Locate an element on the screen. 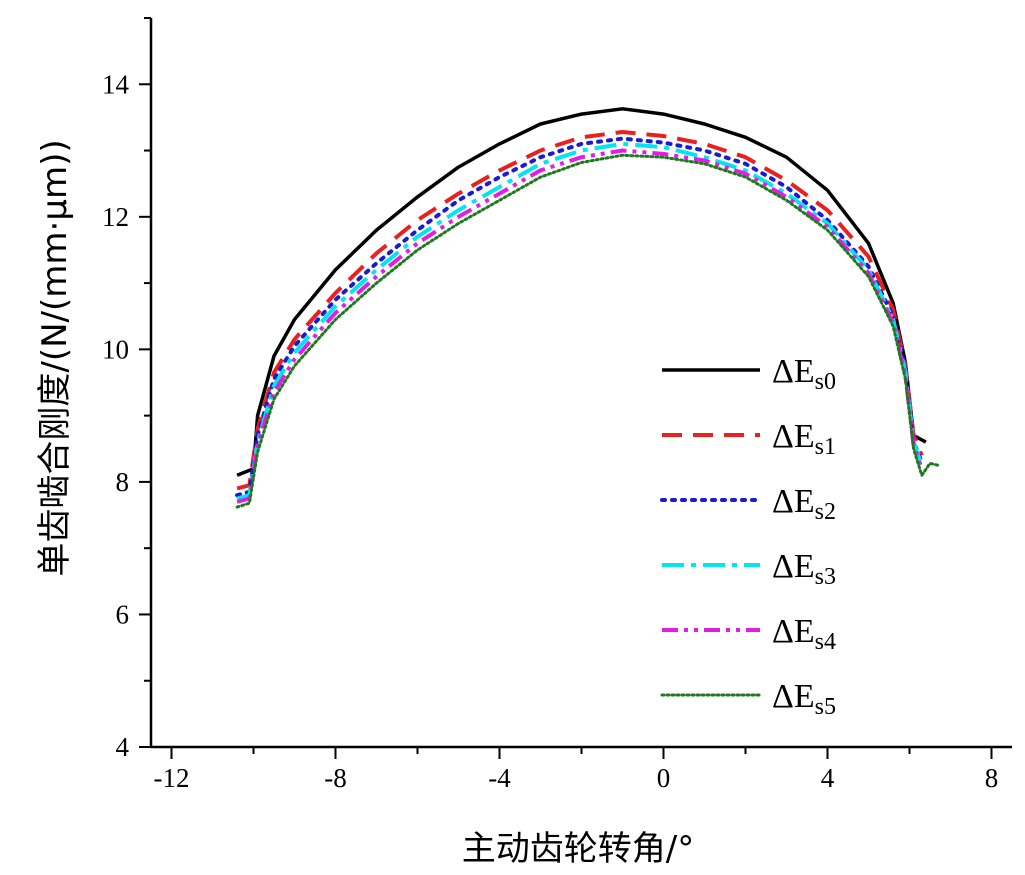 The image size is (1025, 875). x-tick-label: 8 is located at coordinates (992, 778).